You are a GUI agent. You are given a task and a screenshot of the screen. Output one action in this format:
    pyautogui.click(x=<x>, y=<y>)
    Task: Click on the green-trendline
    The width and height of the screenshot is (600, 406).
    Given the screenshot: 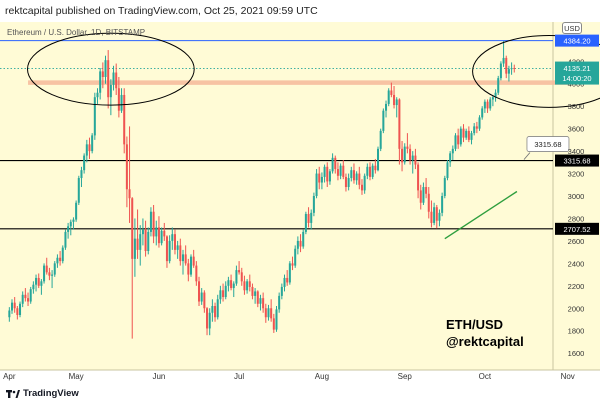 What is the action you would take?
    pyautogui.click(x=481, y=215)
    